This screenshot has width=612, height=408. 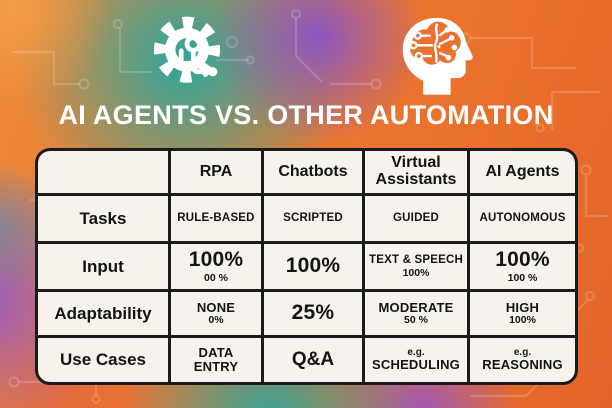 I want to click on table-cell: NONE 0%, so click(x=216, y=313).